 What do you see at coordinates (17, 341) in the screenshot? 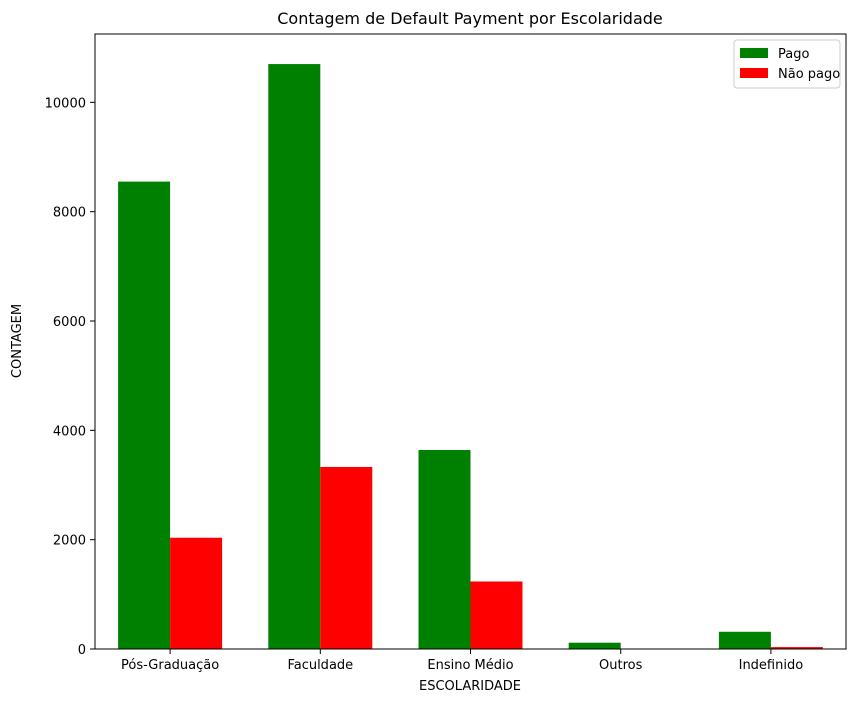
I see `y-axis-label: CONTAGEM` at bounding box center [17, 341].